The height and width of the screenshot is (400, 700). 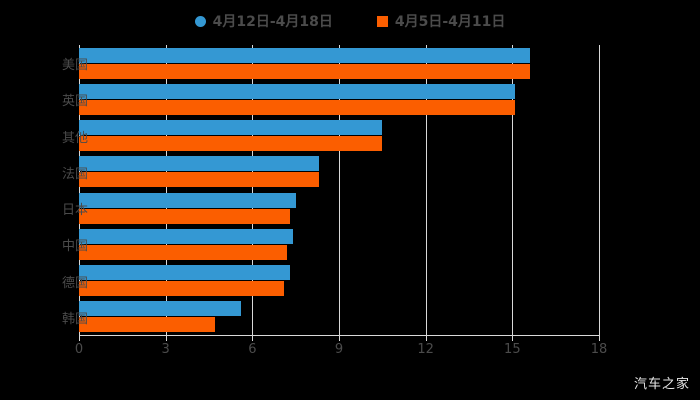 I want to click on category-label: 英国, so click(x=74, y=102).